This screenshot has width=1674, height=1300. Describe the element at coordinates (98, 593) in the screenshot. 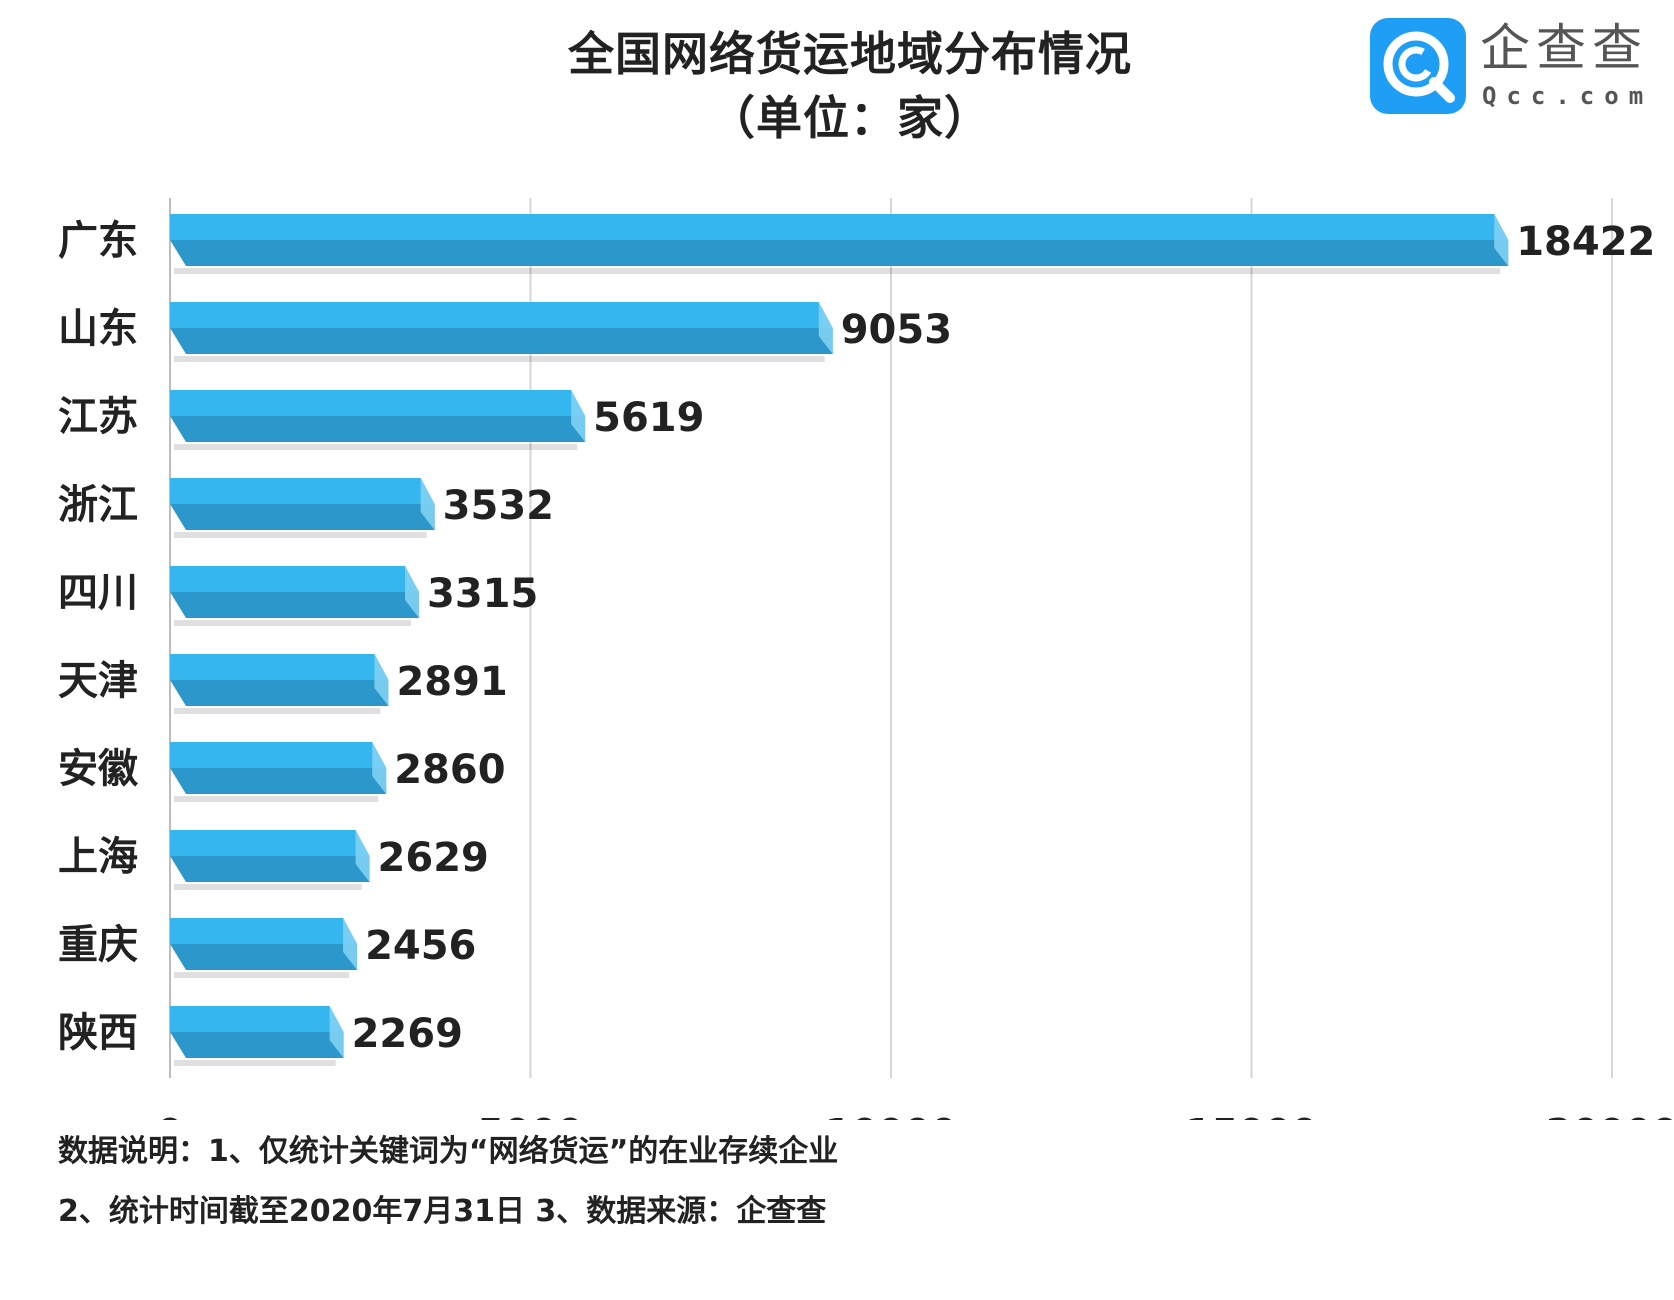

I see `category-label: 四川` at that location.